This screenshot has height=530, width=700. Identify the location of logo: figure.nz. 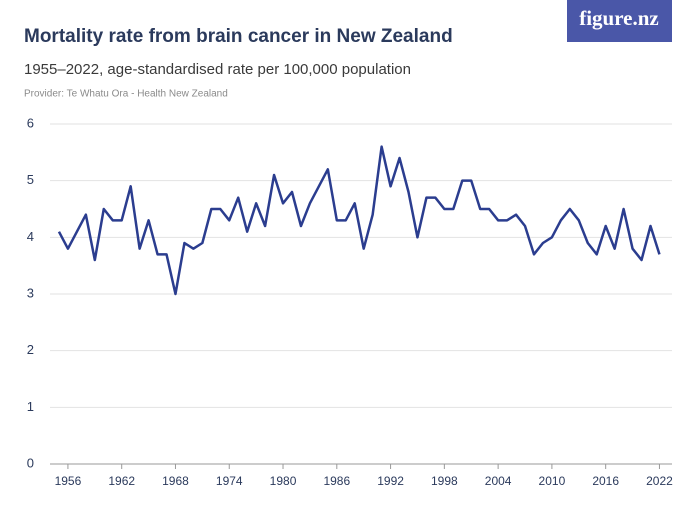
(619, 18).